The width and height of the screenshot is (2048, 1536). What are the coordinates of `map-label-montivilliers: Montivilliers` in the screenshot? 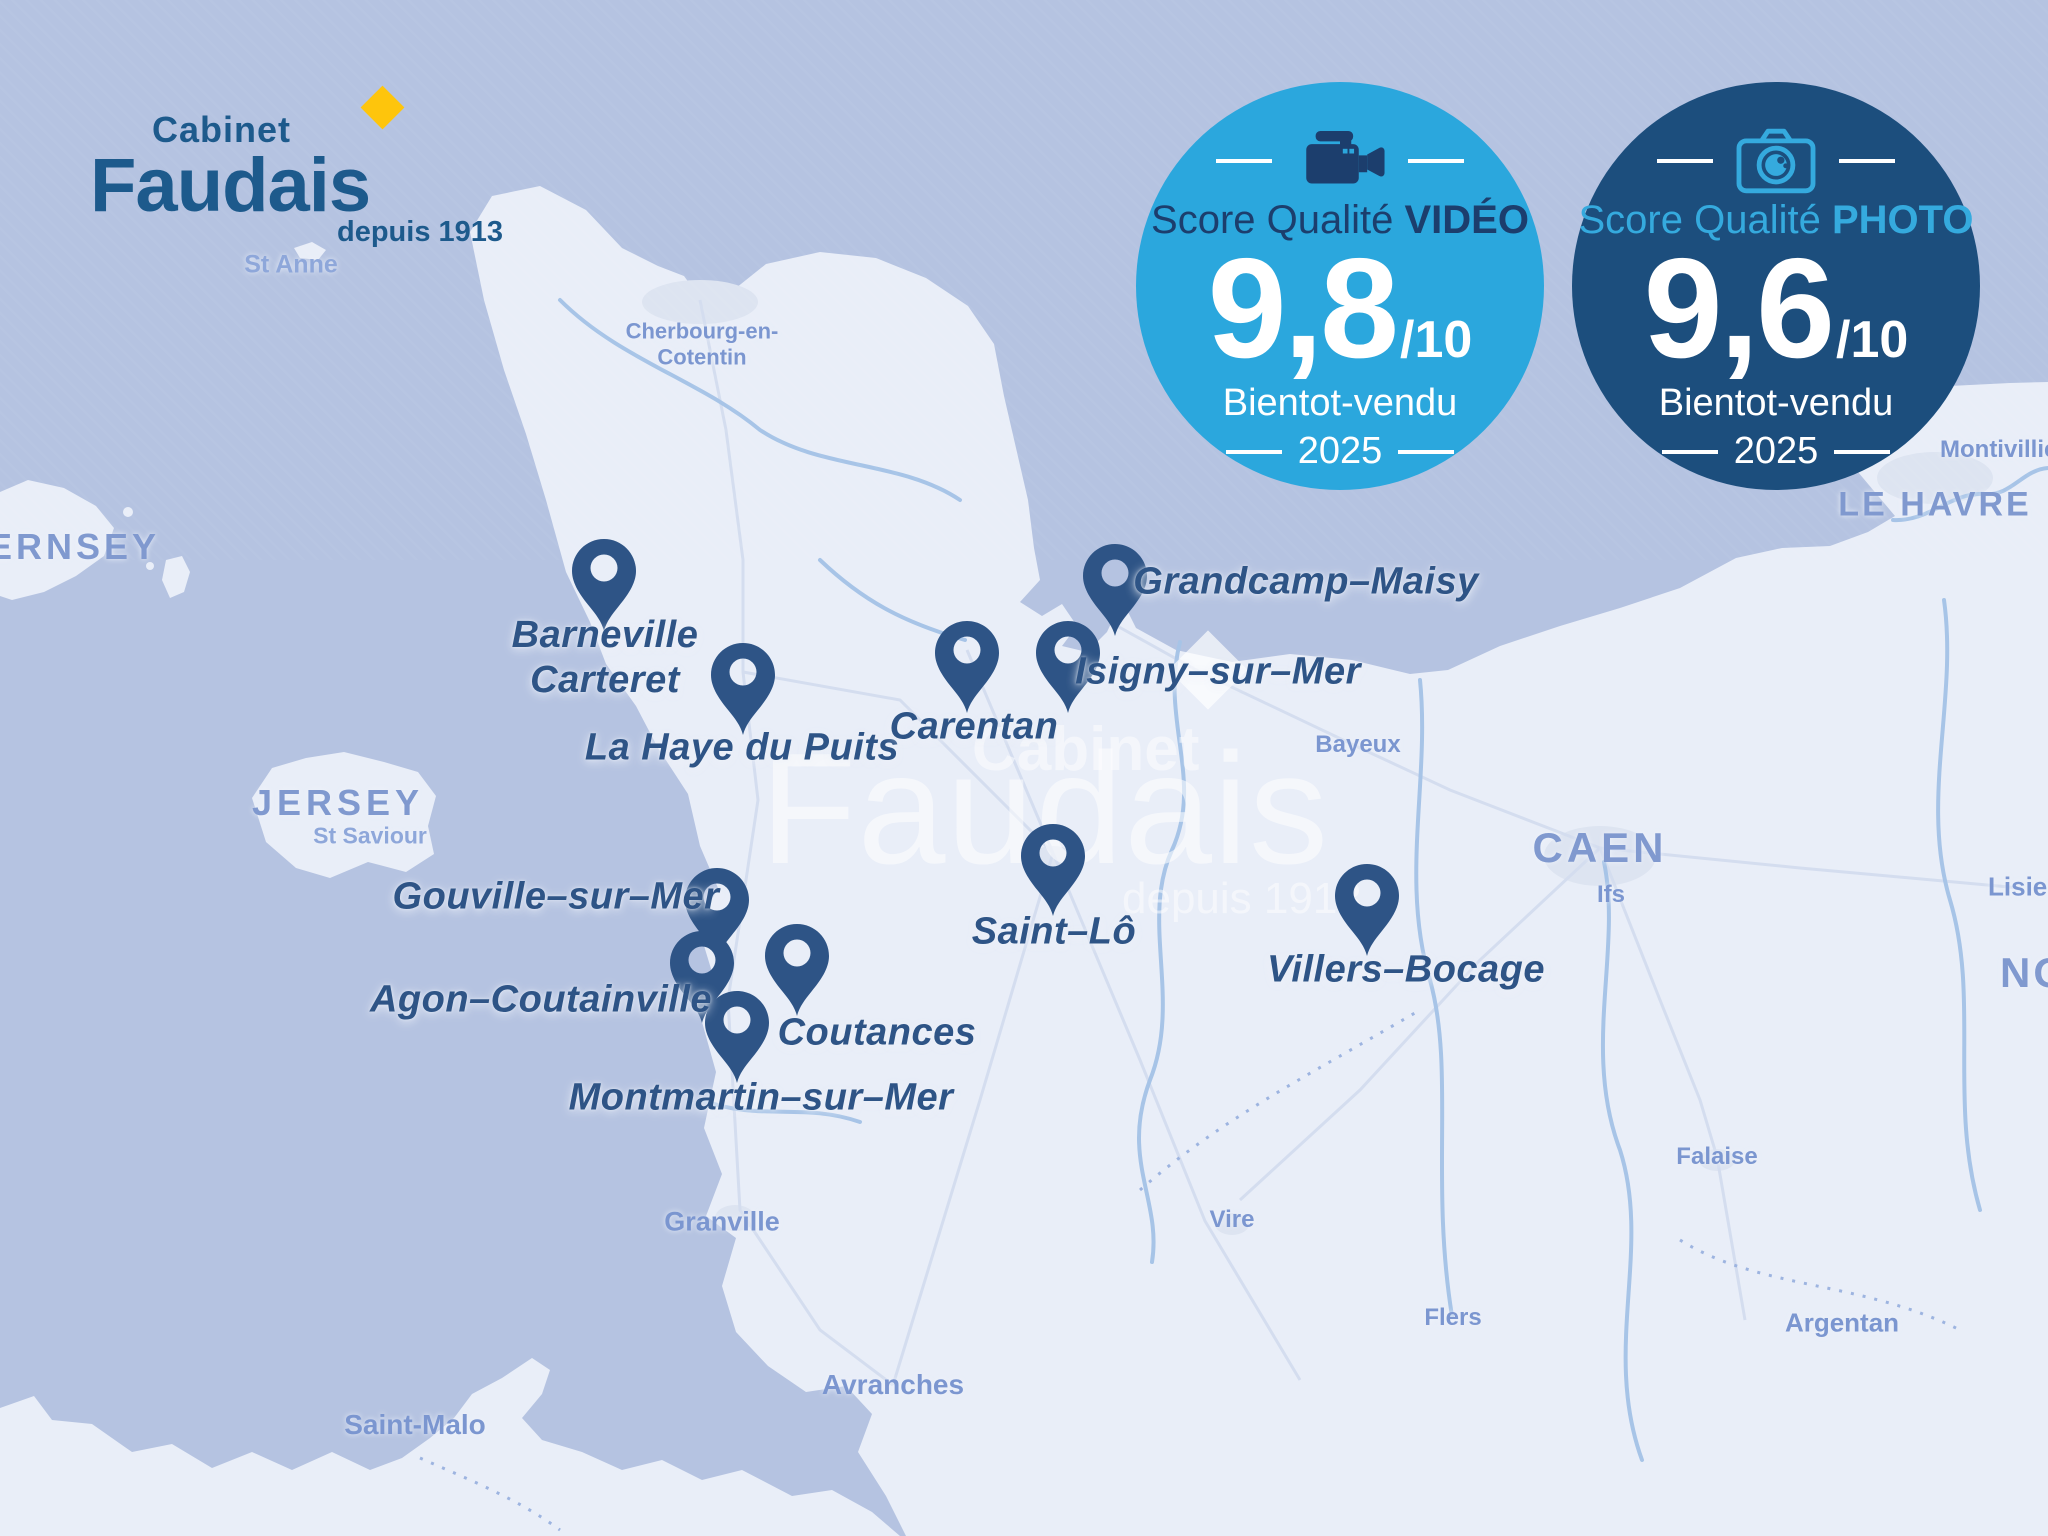 It's located at (1994, 449).